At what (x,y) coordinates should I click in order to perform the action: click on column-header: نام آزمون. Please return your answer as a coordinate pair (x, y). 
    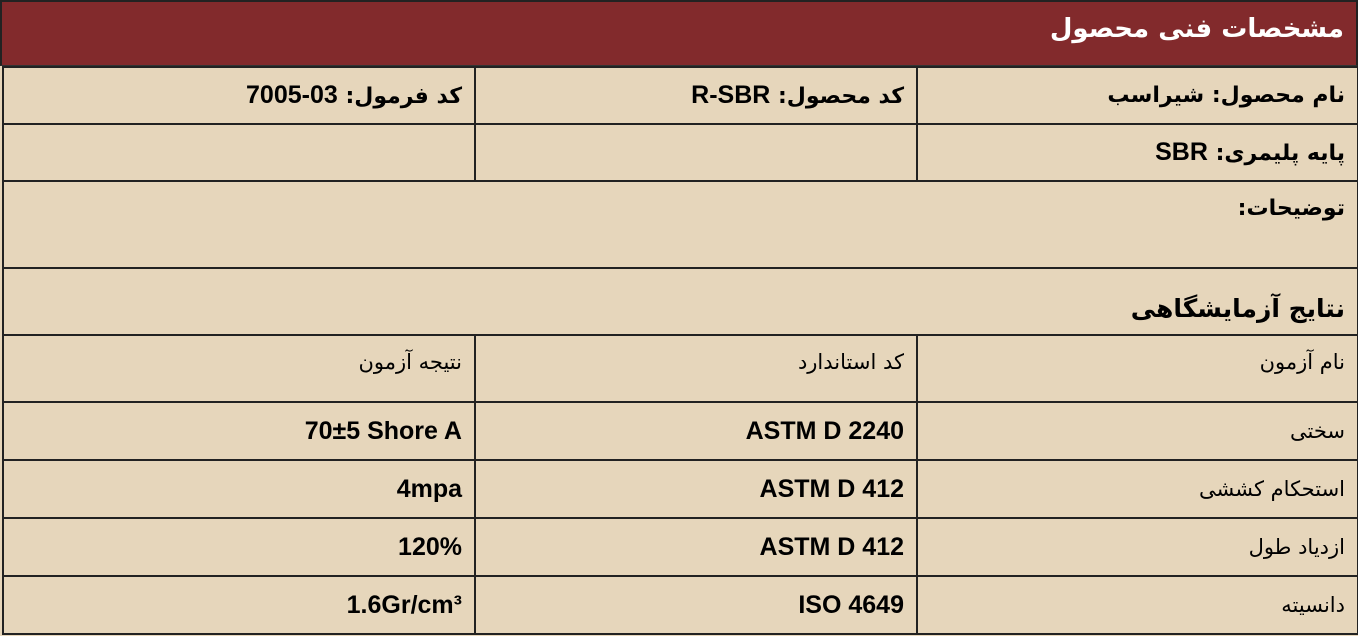
    Looking at the image, I should click on (1137, 368).